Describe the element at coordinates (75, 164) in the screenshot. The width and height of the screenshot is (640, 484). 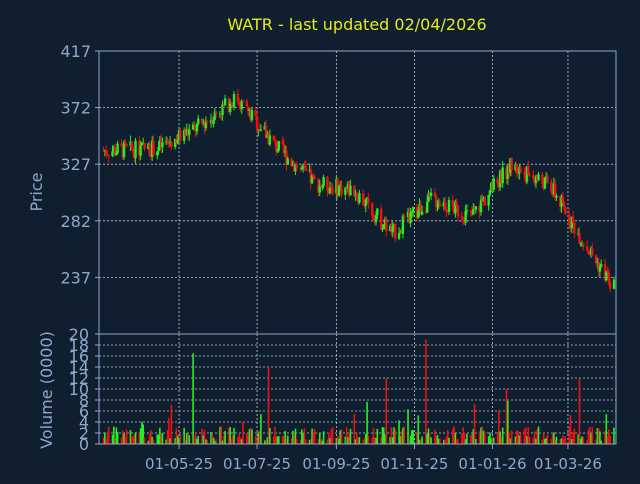
I see `price-tick-label: 327` at that location.